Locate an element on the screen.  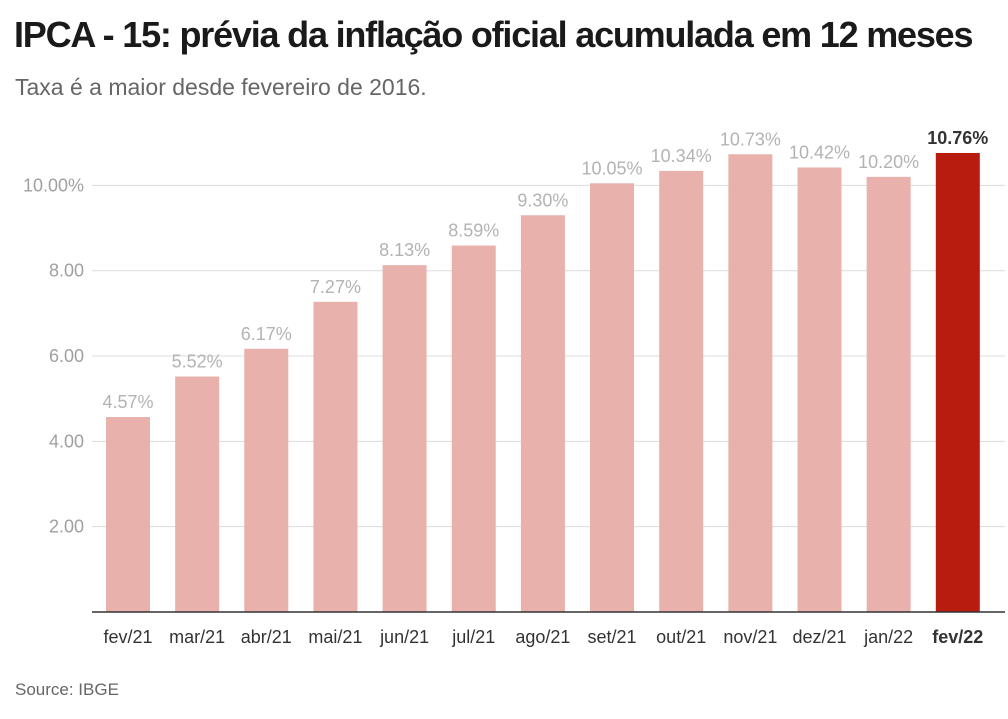
data-label: 10.05% is located at coordinates (612, 168).